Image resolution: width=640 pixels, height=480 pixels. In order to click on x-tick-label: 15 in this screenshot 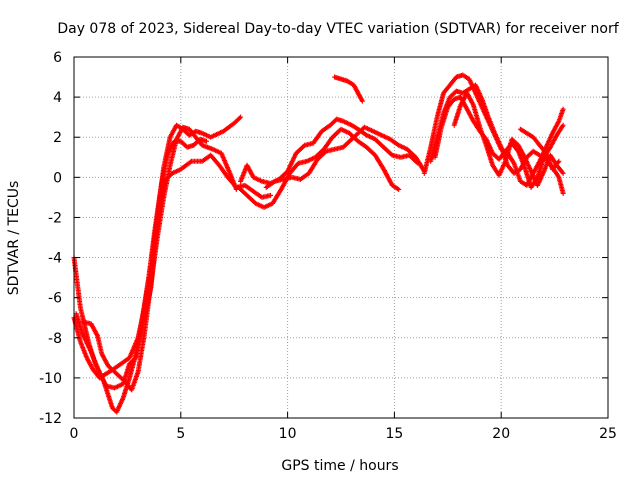, I will do `click(394, 434)`.